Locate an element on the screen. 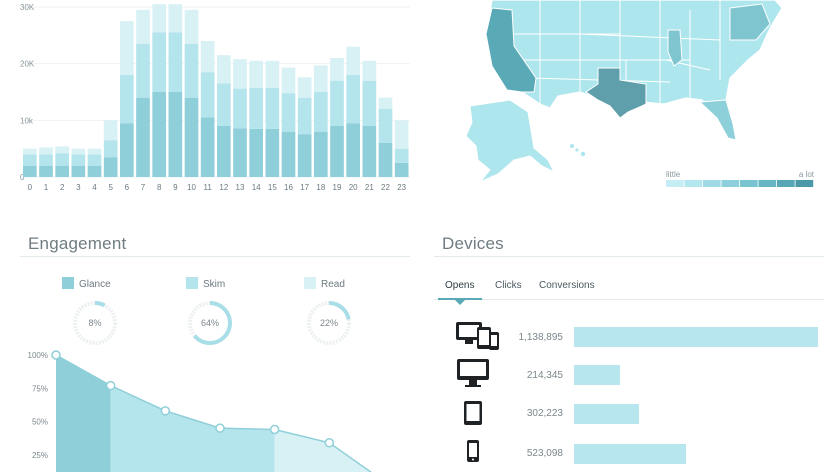 This screenshot has height=472, width=840. y-tick-label: 10k is located at coordinates (27, 120).